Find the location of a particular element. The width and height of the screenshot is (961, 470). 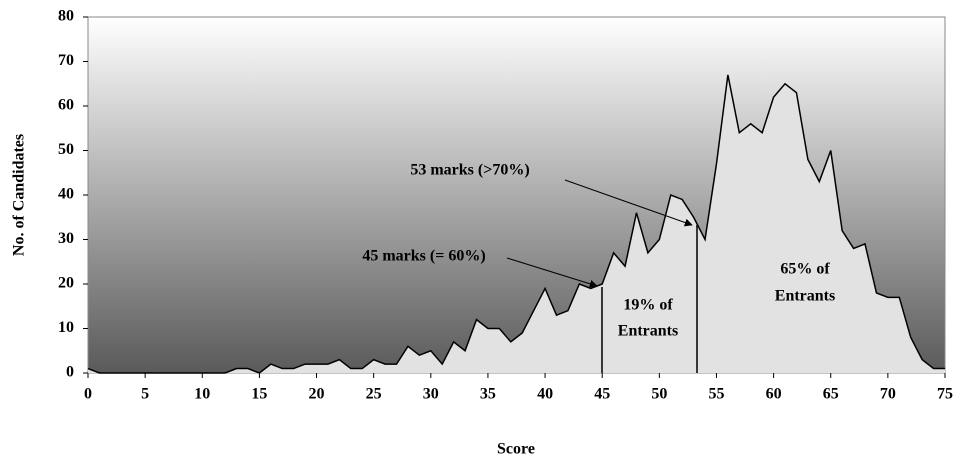

y-tick-label: 70 is located at coordinates (66, 60).